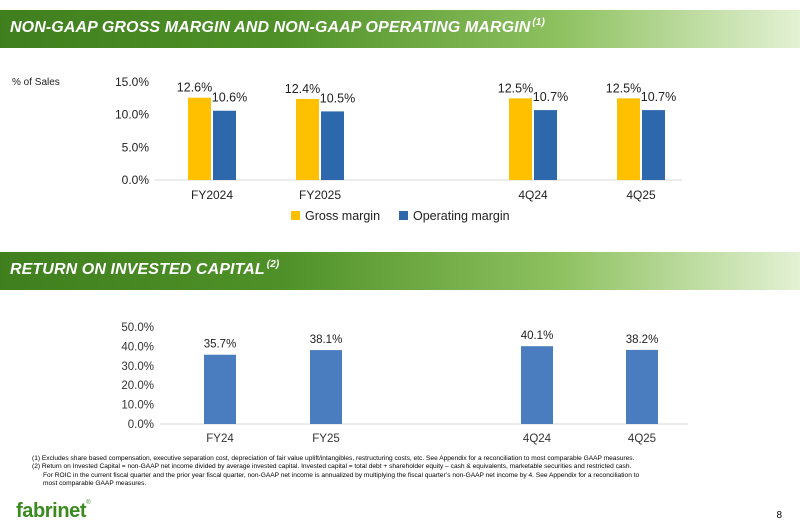 The image size is (800, 527). I want to click on y-tick-label: 40.0%, so click(137, 347).